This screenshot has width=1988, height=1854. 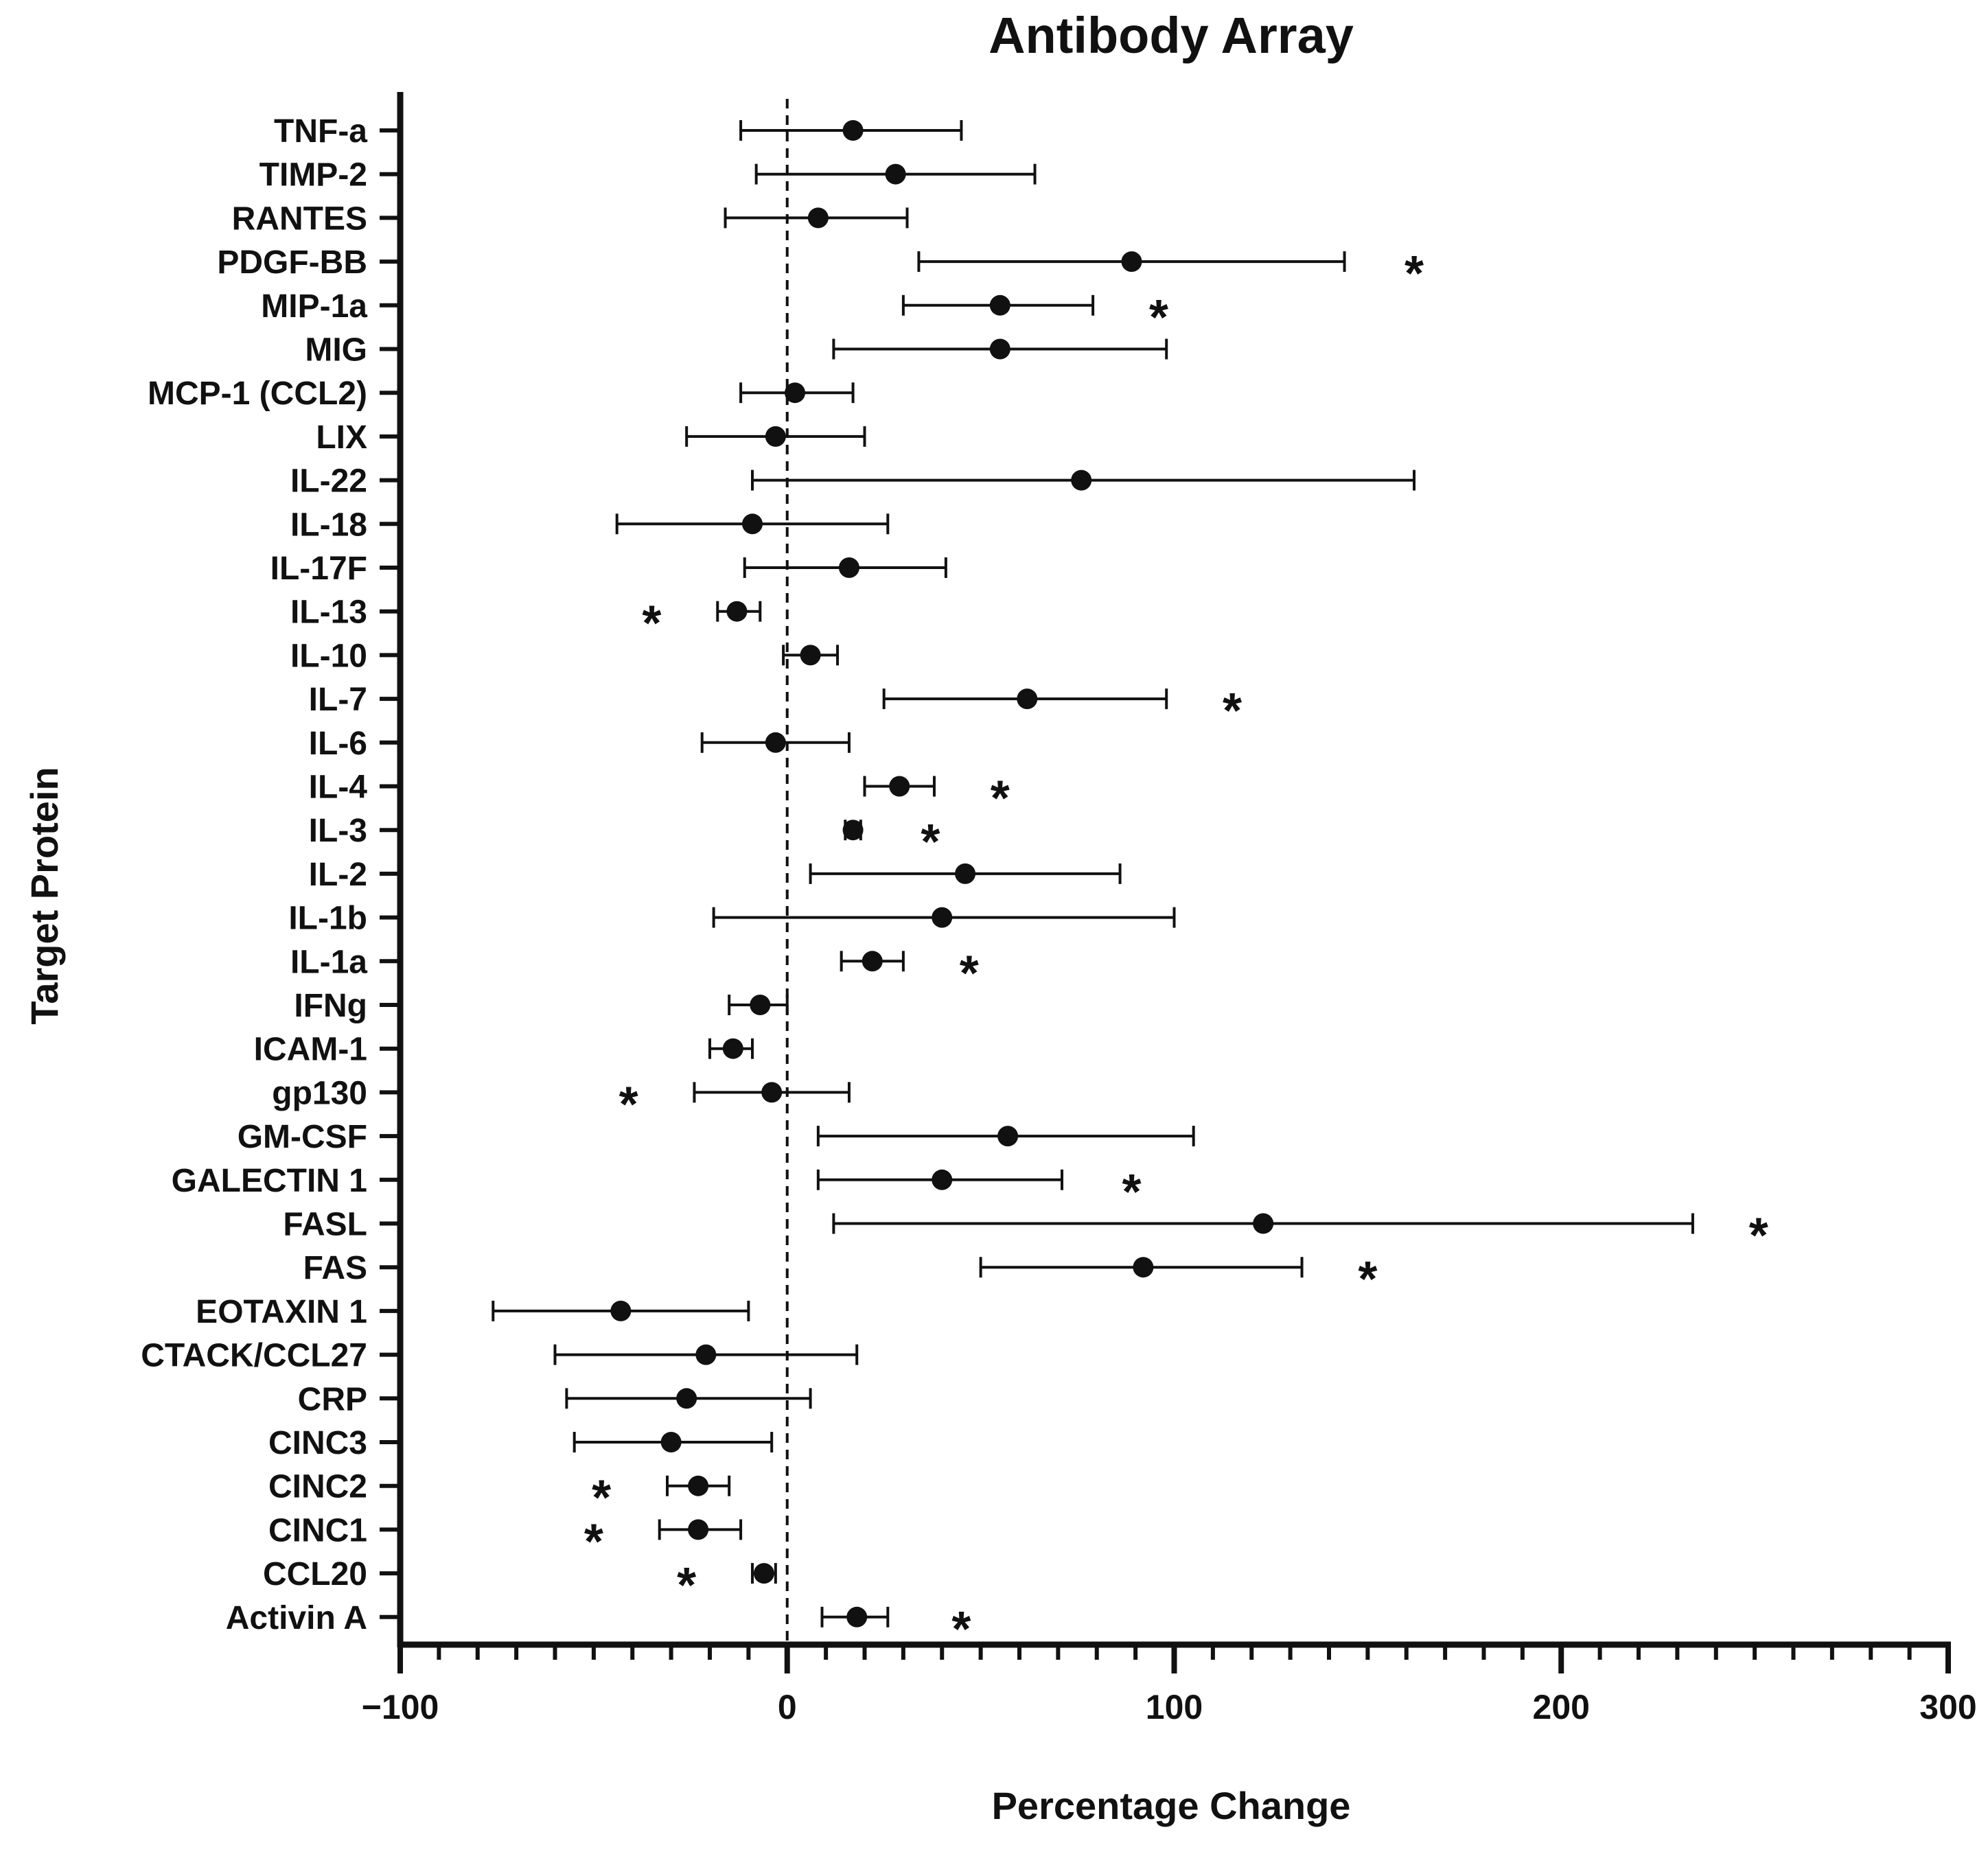 What do you see at coordinates (317, 1443) in the screenshot?
I see `y-category-label: CINC3` at bounding box center [317, 1443].